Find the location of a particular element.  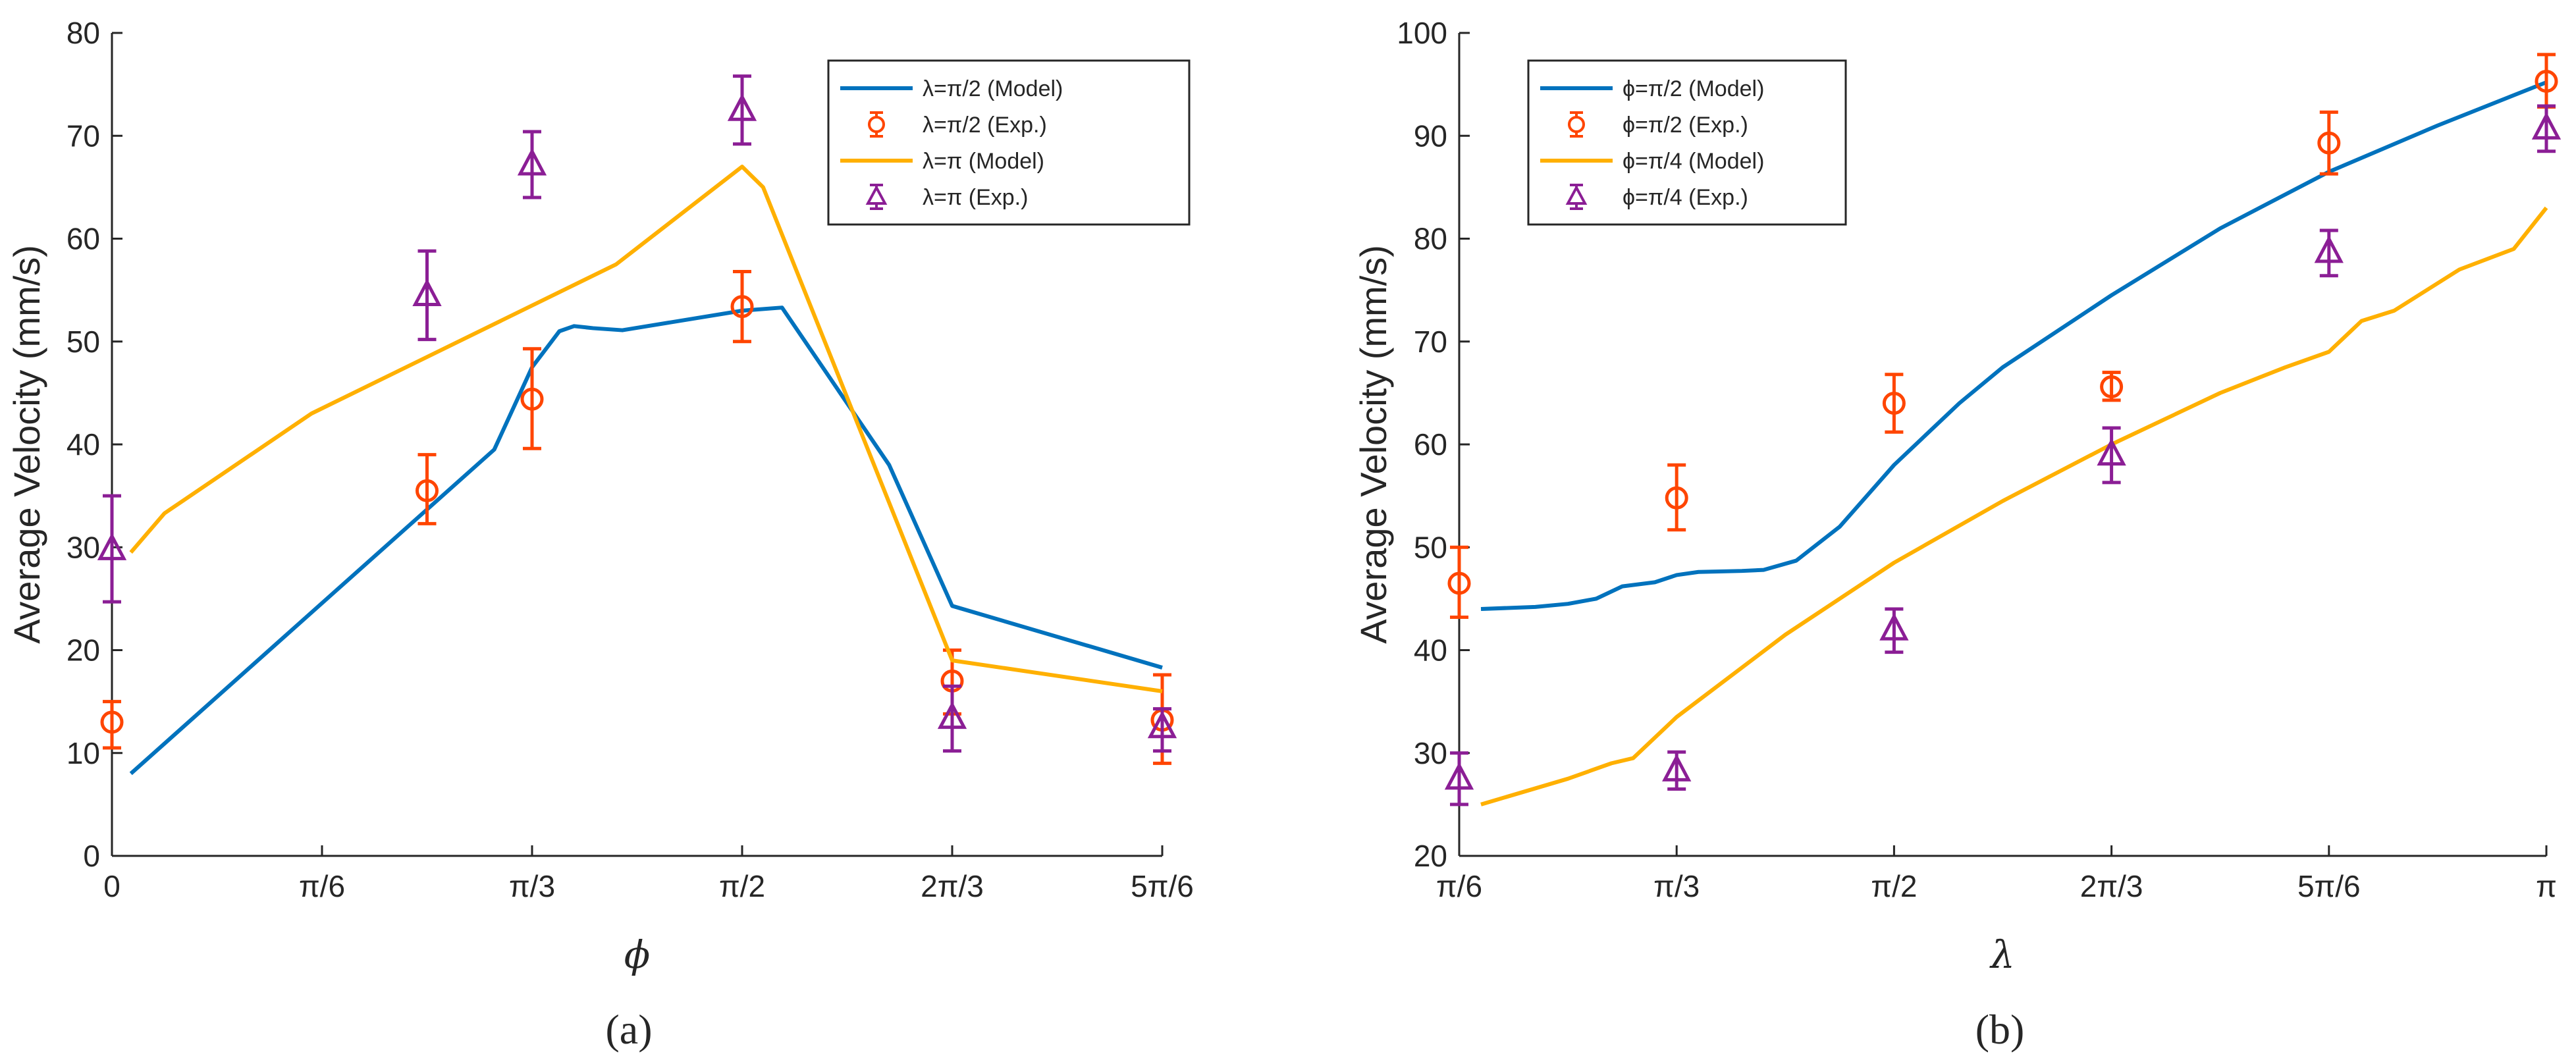

legend-label: λ=π (Exp.) is located at coordinates (975, 197).